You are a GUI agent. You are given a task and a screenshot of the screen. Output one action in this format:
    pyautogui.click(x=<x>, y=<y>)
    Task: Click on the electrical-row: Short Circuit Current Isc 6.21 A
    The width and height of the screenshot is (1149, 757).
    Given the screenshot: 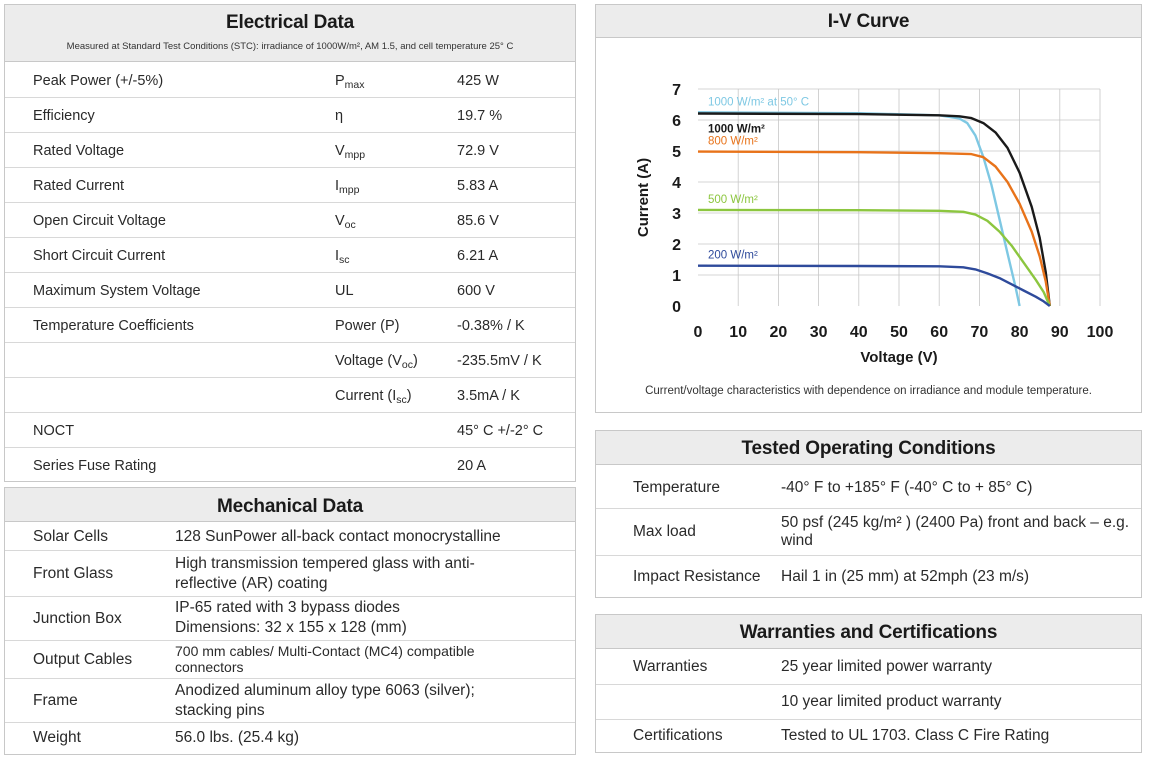 What is the action you would take?
    pyautogui.click(x=290, y=255)
    